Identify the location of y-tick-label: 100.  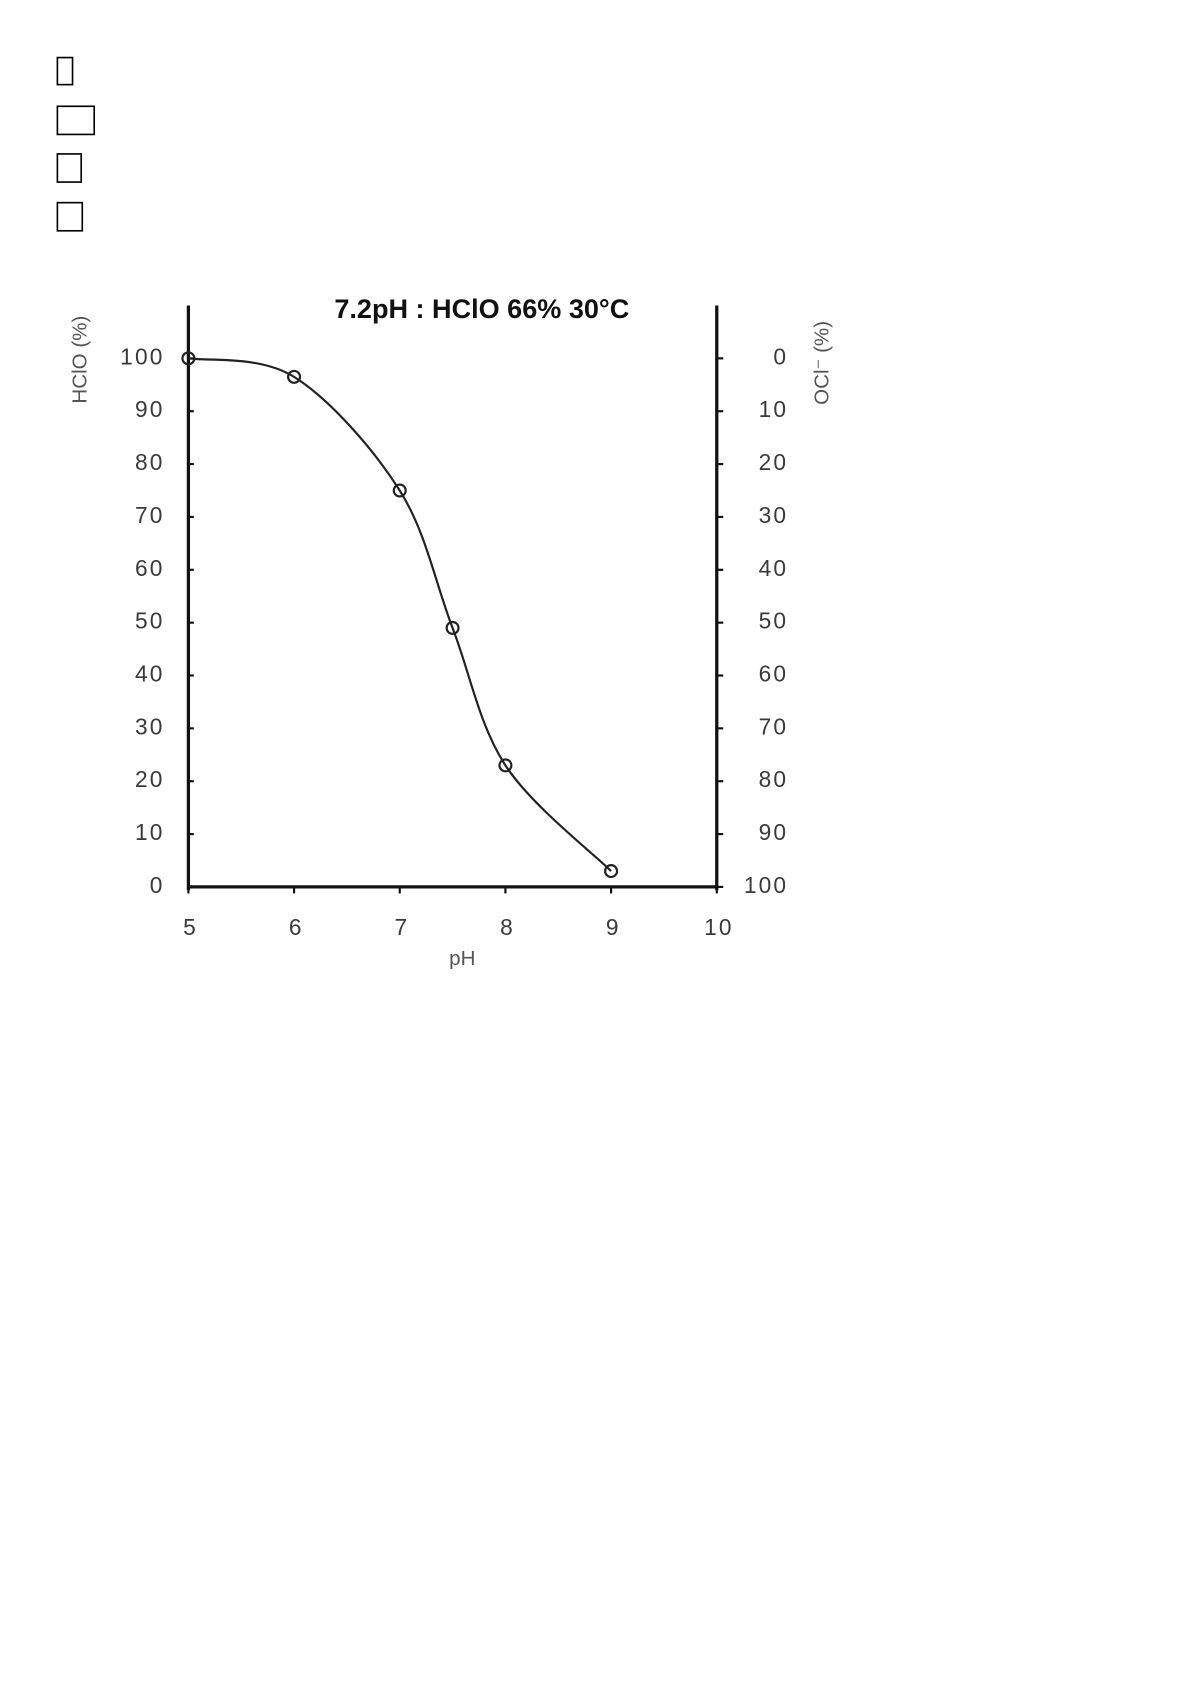
(142, 356).